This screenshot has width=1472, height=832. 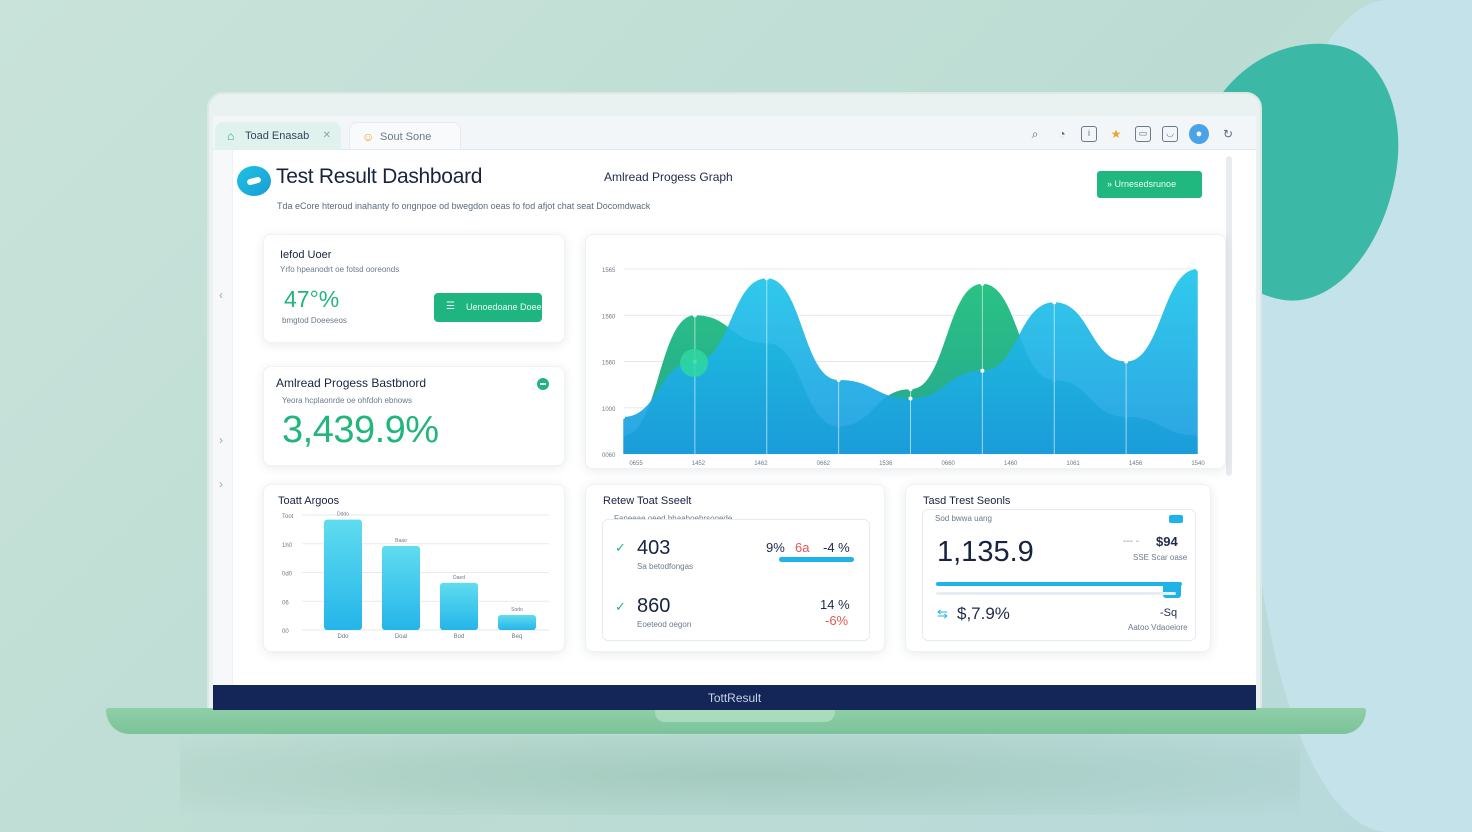 I want to click on y-tick-label: 0060, so click(x=609, y=456).